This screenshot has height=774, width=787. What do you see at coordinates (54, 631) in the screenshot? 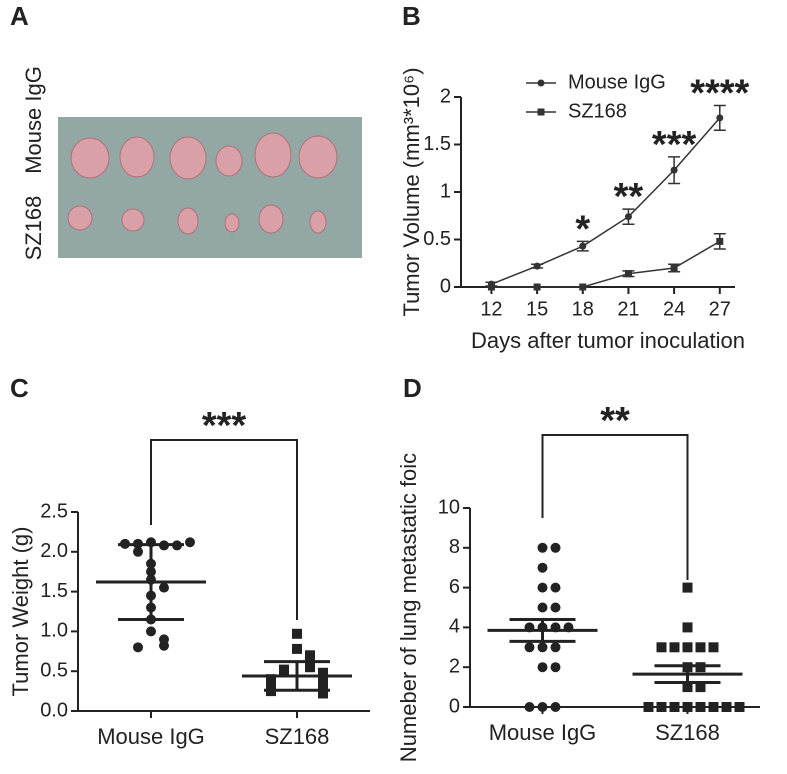
I see `y-tick-label: 1.0` at bounding box center [54, 631].